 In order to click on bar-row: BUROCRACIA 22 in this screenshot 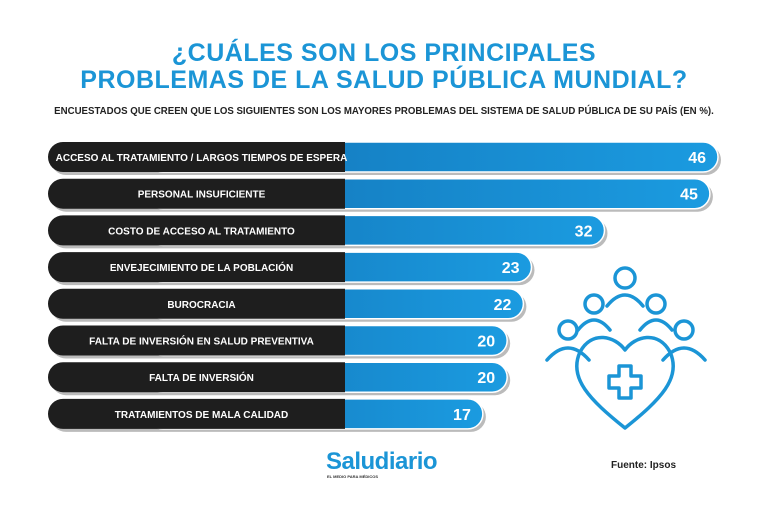, I will do `click(287, 305)`.